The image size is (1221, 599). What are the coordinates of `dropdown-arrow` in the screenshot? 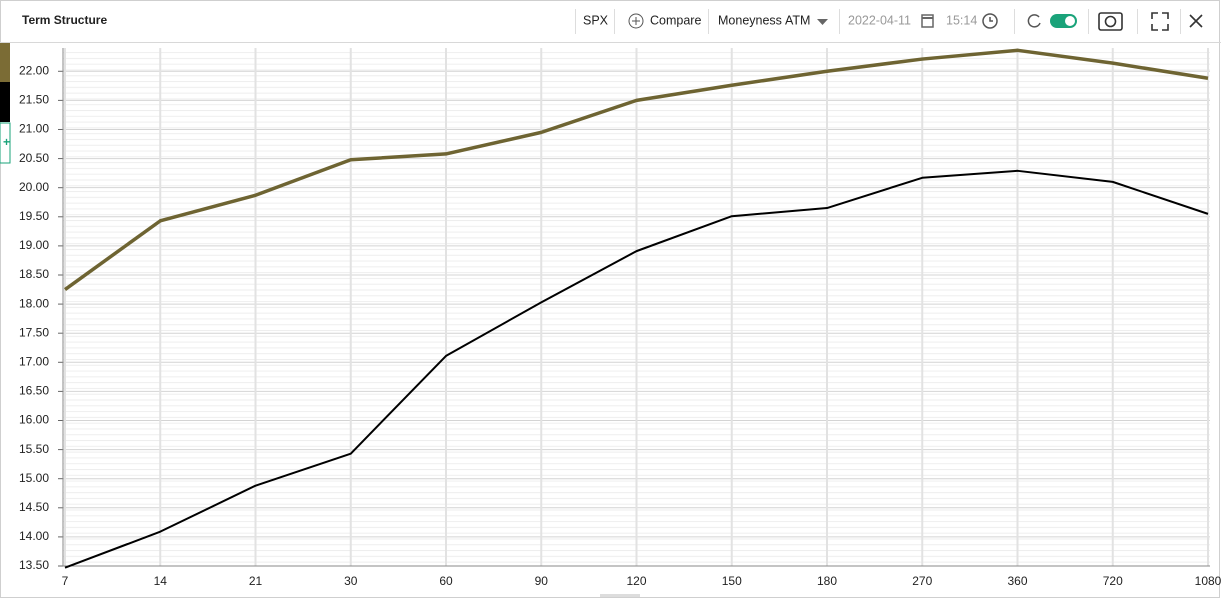 It's located at (822, 22).